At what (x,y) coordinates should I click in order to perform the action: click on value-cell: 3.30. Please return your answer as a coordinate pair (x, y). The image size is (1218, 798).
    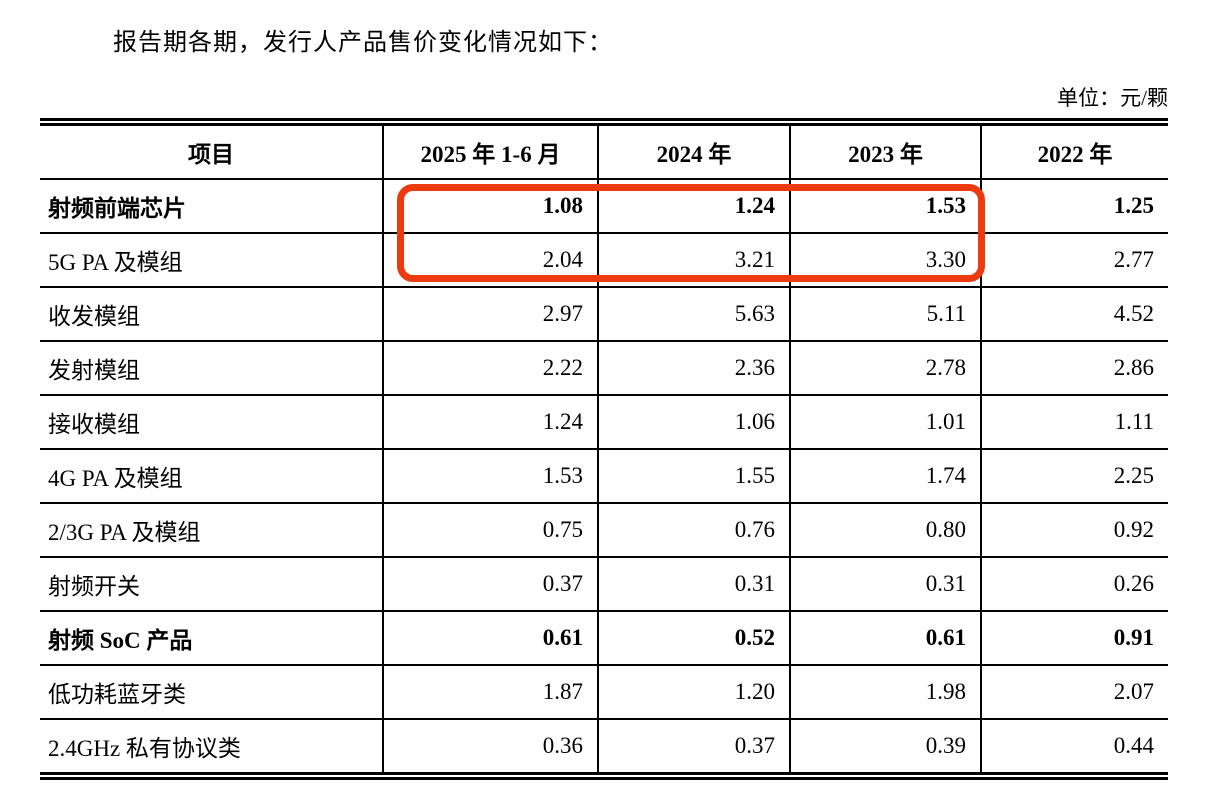
    Looking at the image, I should click on (885, 260).